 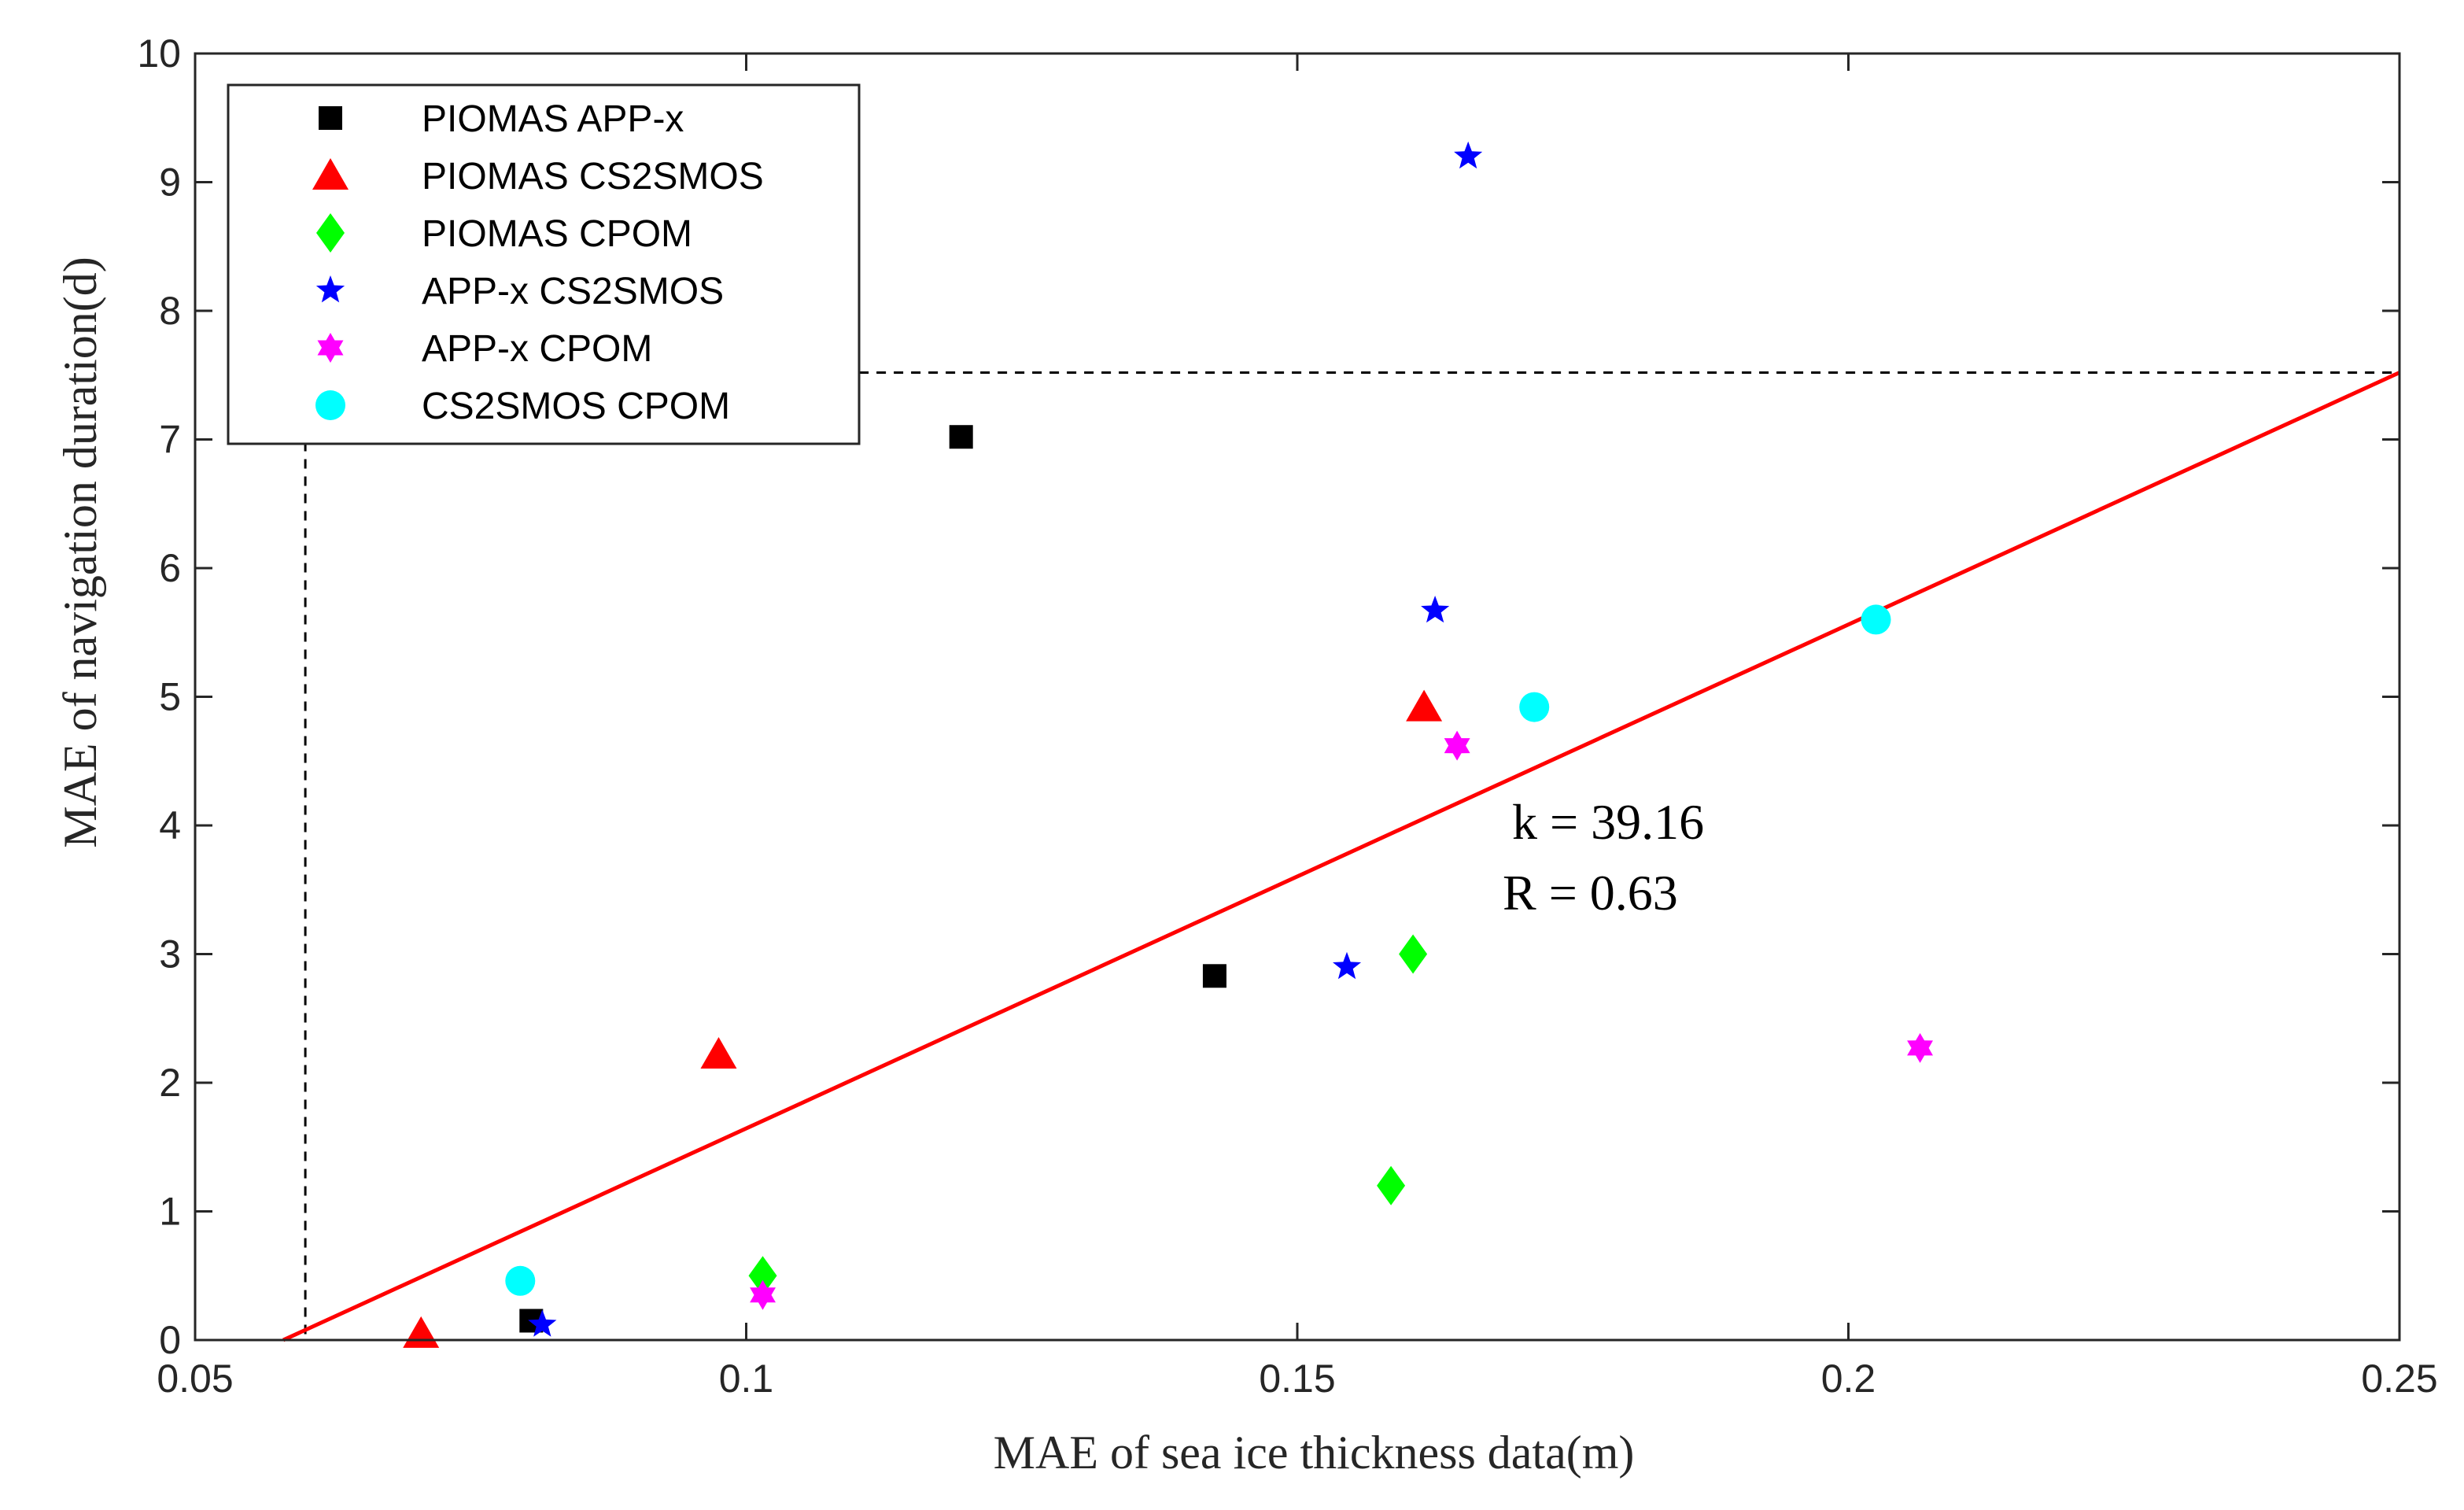 What do you see at coordinates (170, 1083) in the screenshot?
I see `y-tick-label: 2` at bounding box center [170, 1083].